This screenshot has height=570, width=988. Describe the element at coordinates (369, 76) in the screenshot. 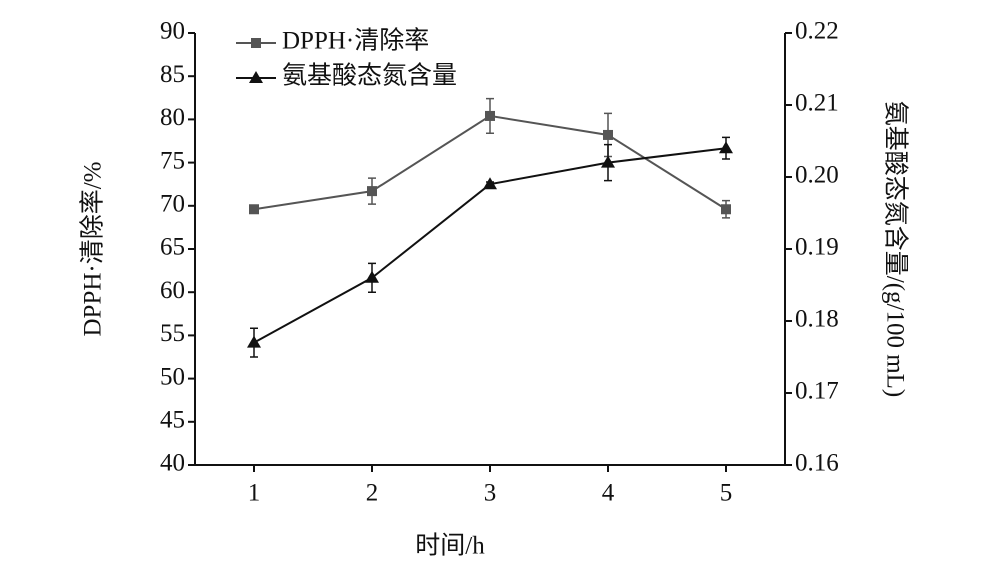

I see `legend-label: 氨基酸态氮含量` at that location.